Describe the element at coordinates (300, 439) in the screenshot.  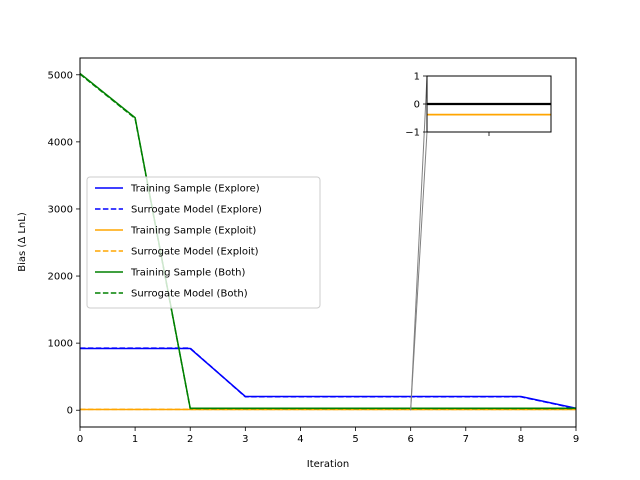
I see `x-tick-label: 4` at that location.